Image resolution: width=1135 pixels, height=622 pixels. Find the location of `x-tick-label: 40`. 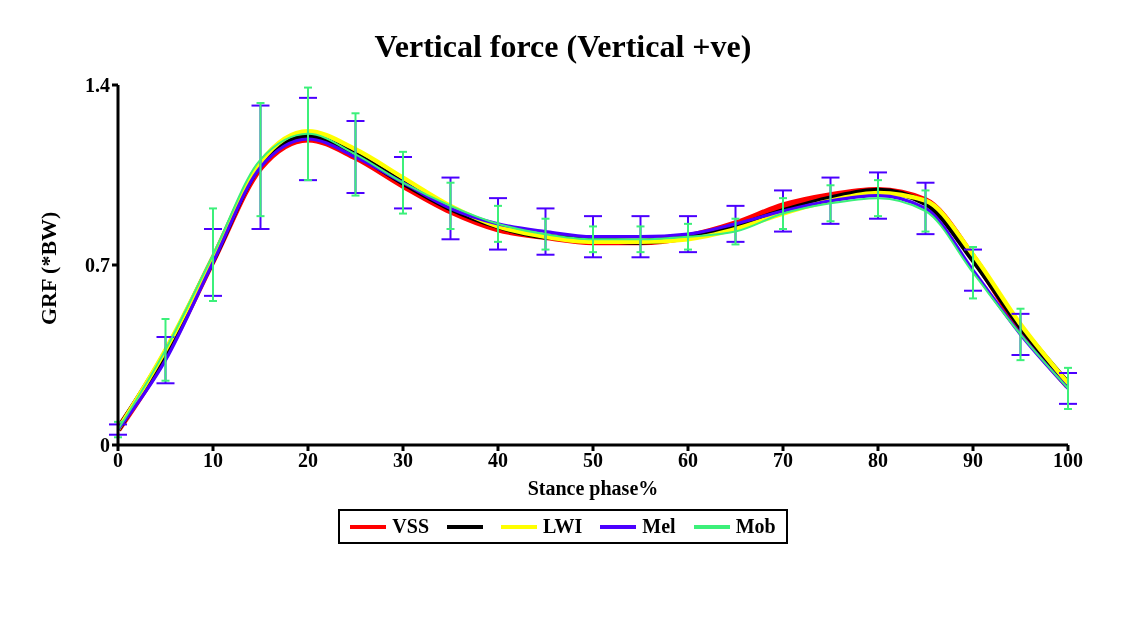

x-tick-label: 40 is located at coordinates (498, 460).